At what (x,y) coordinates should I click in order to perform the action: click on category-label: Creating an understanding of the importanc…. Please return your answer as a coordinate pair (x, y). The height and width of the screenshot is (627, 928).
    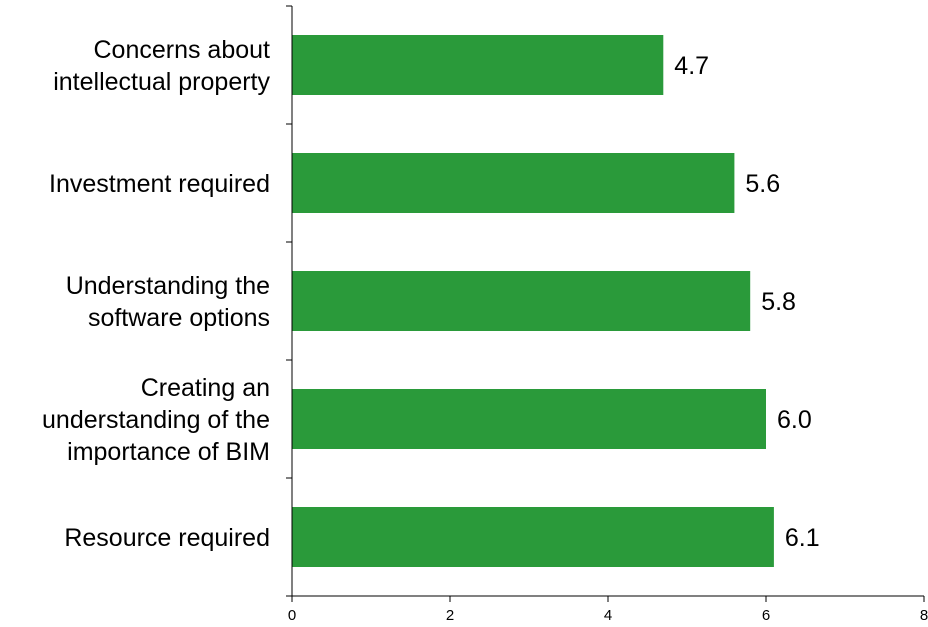
    Looking at the image, I should click on (156, 420).